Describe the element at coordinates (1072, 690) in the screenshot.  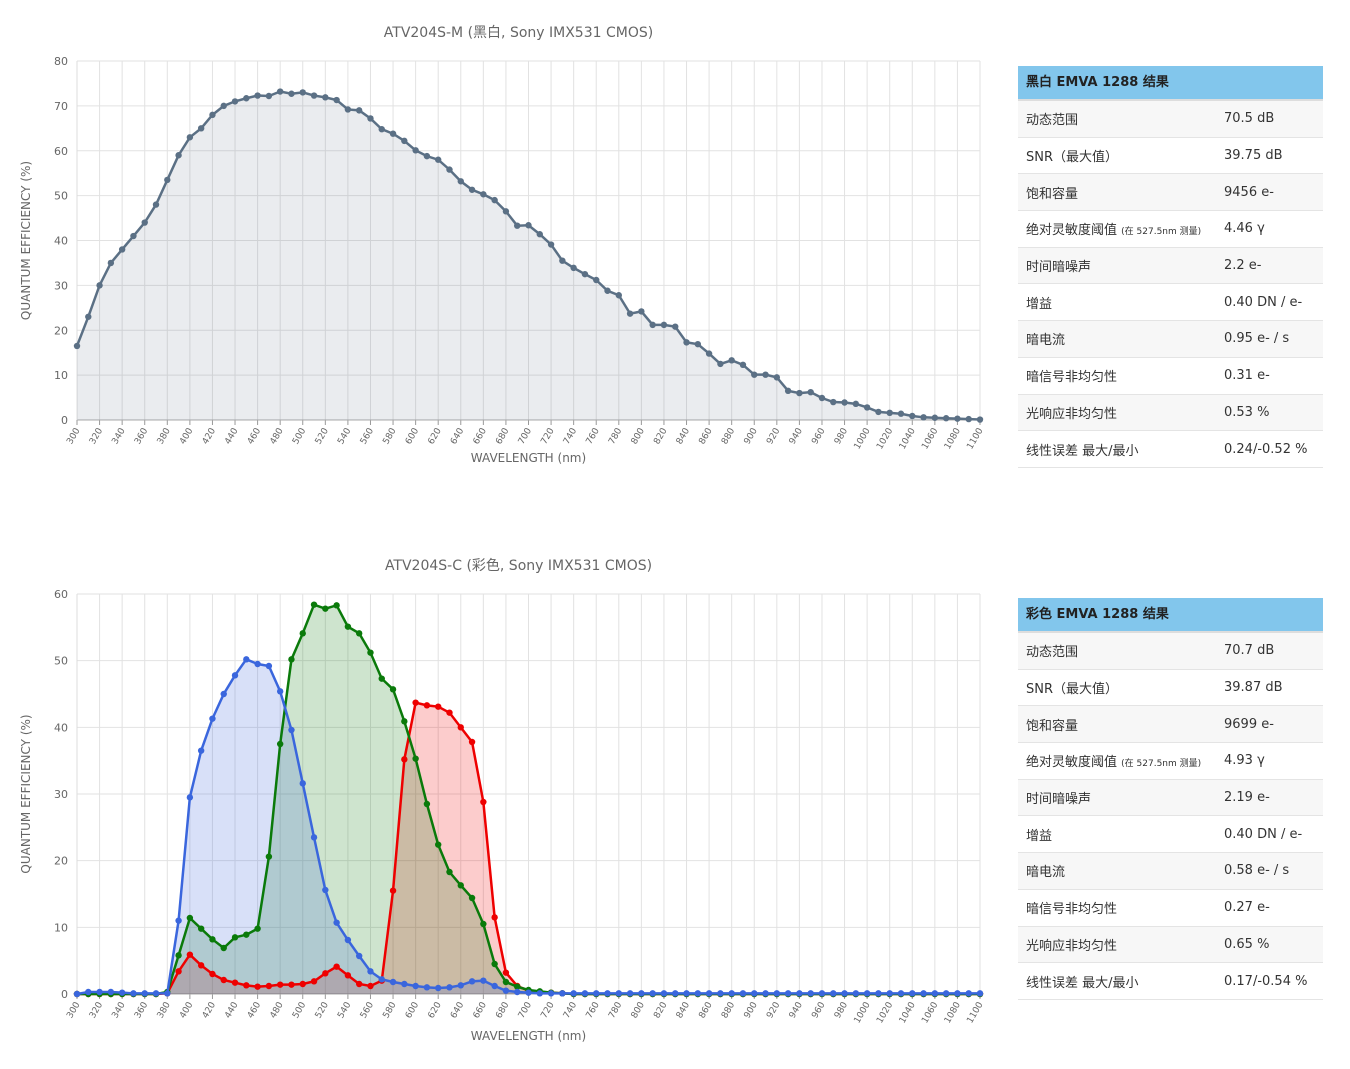
I see `row-label: SNR（最大值）` at that location.